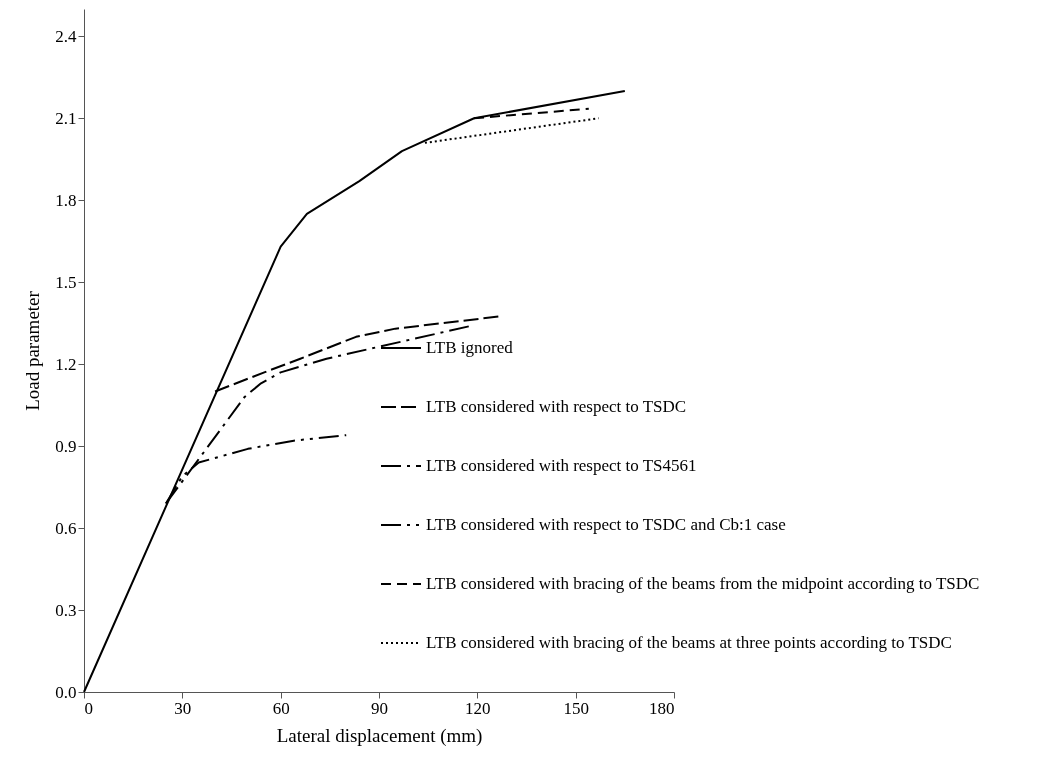 Image resolution: width=1052 pixels, height=758 pixels. Describe the element at coordinates (66, 200) in the screenshot. I see `y-tick-label: 1.8` at that location.